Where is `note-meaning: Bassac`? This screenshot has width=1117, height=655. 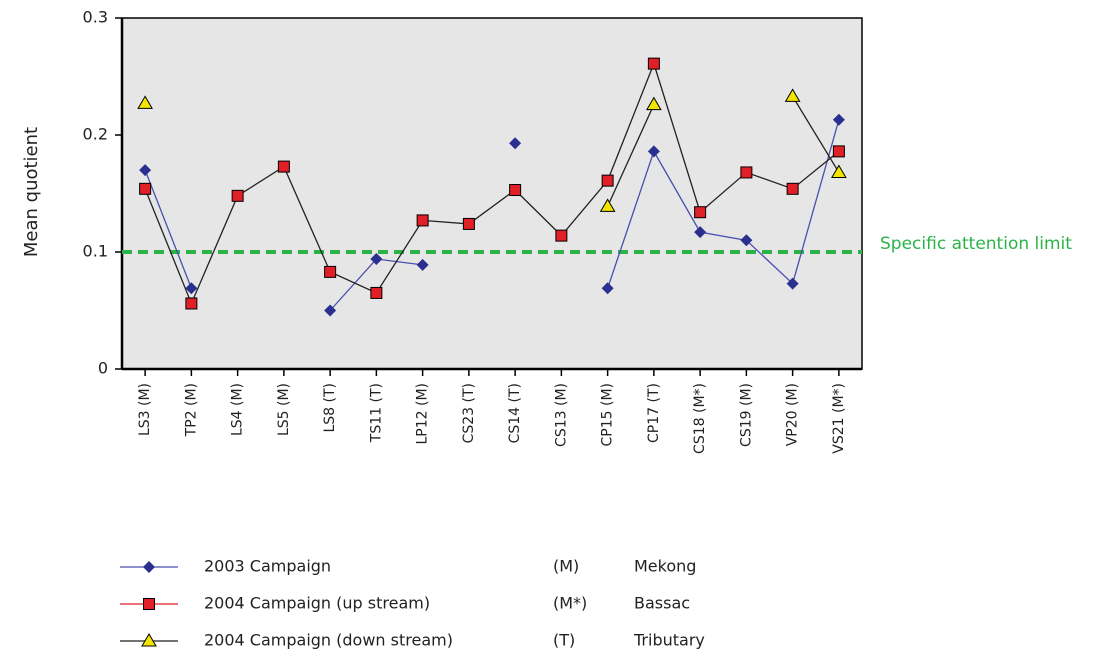 note-meaning: Bassac is located at coordinates (662, 603).